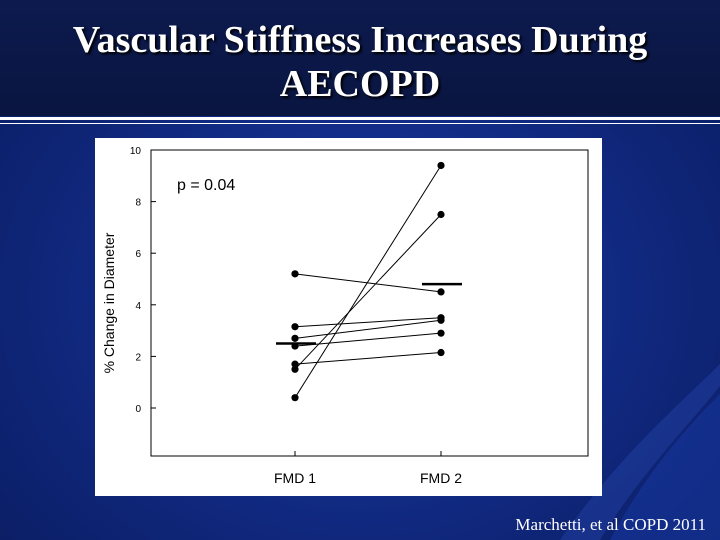 Image resolution: width=720 pixels, height=540 pixels. What do you see at coordinates (640, 452) in the screenshot?
I see `background-swoosh` at bounding box center [640, 452].